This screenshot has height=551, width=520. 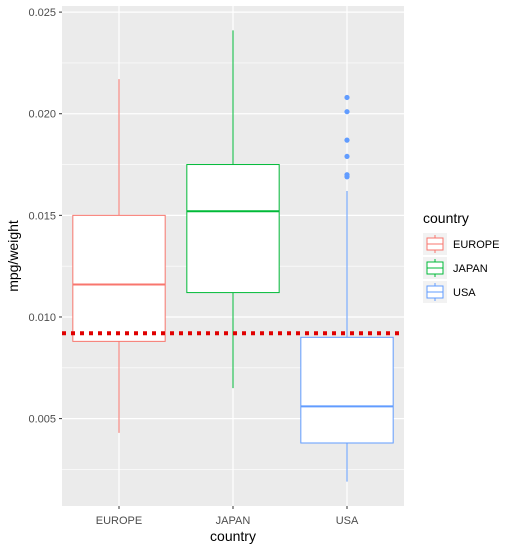 I want to click on x-axis-ticks: EUROPE JAPAN USA, so click(x=227, y=516).